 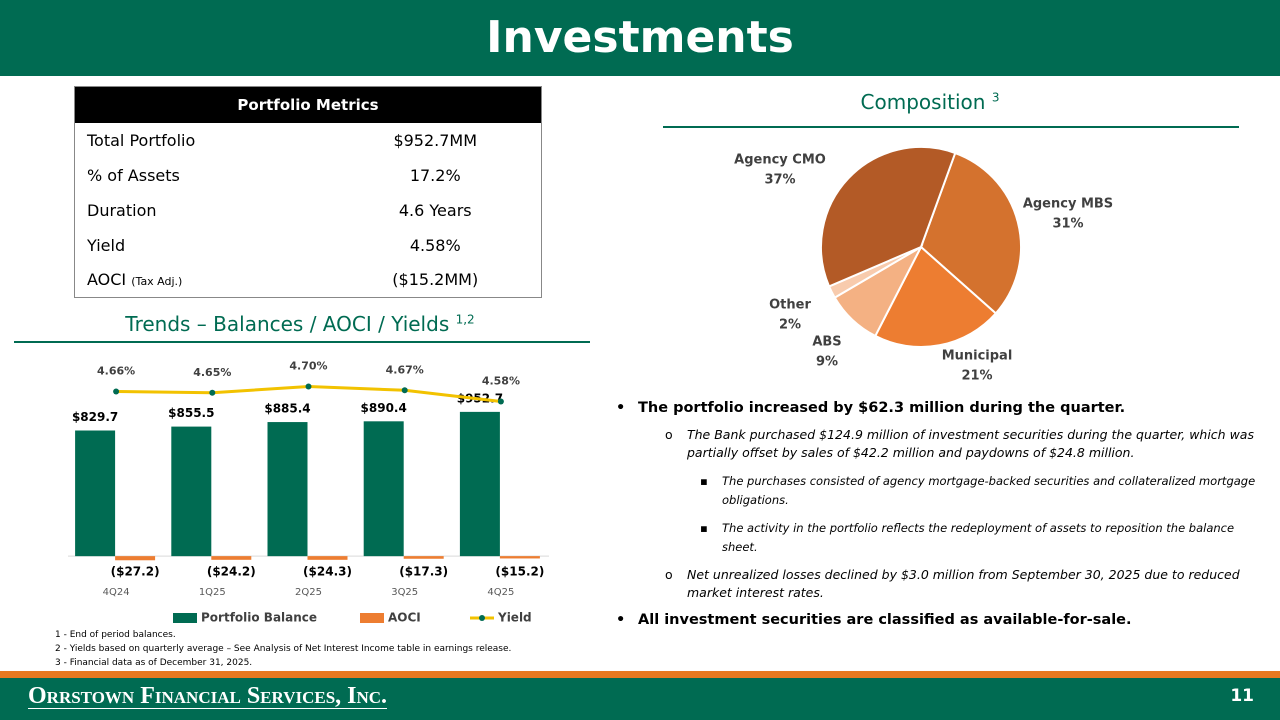 I want to click on row-label: Total Portfolio, so click(x=202, y=140).